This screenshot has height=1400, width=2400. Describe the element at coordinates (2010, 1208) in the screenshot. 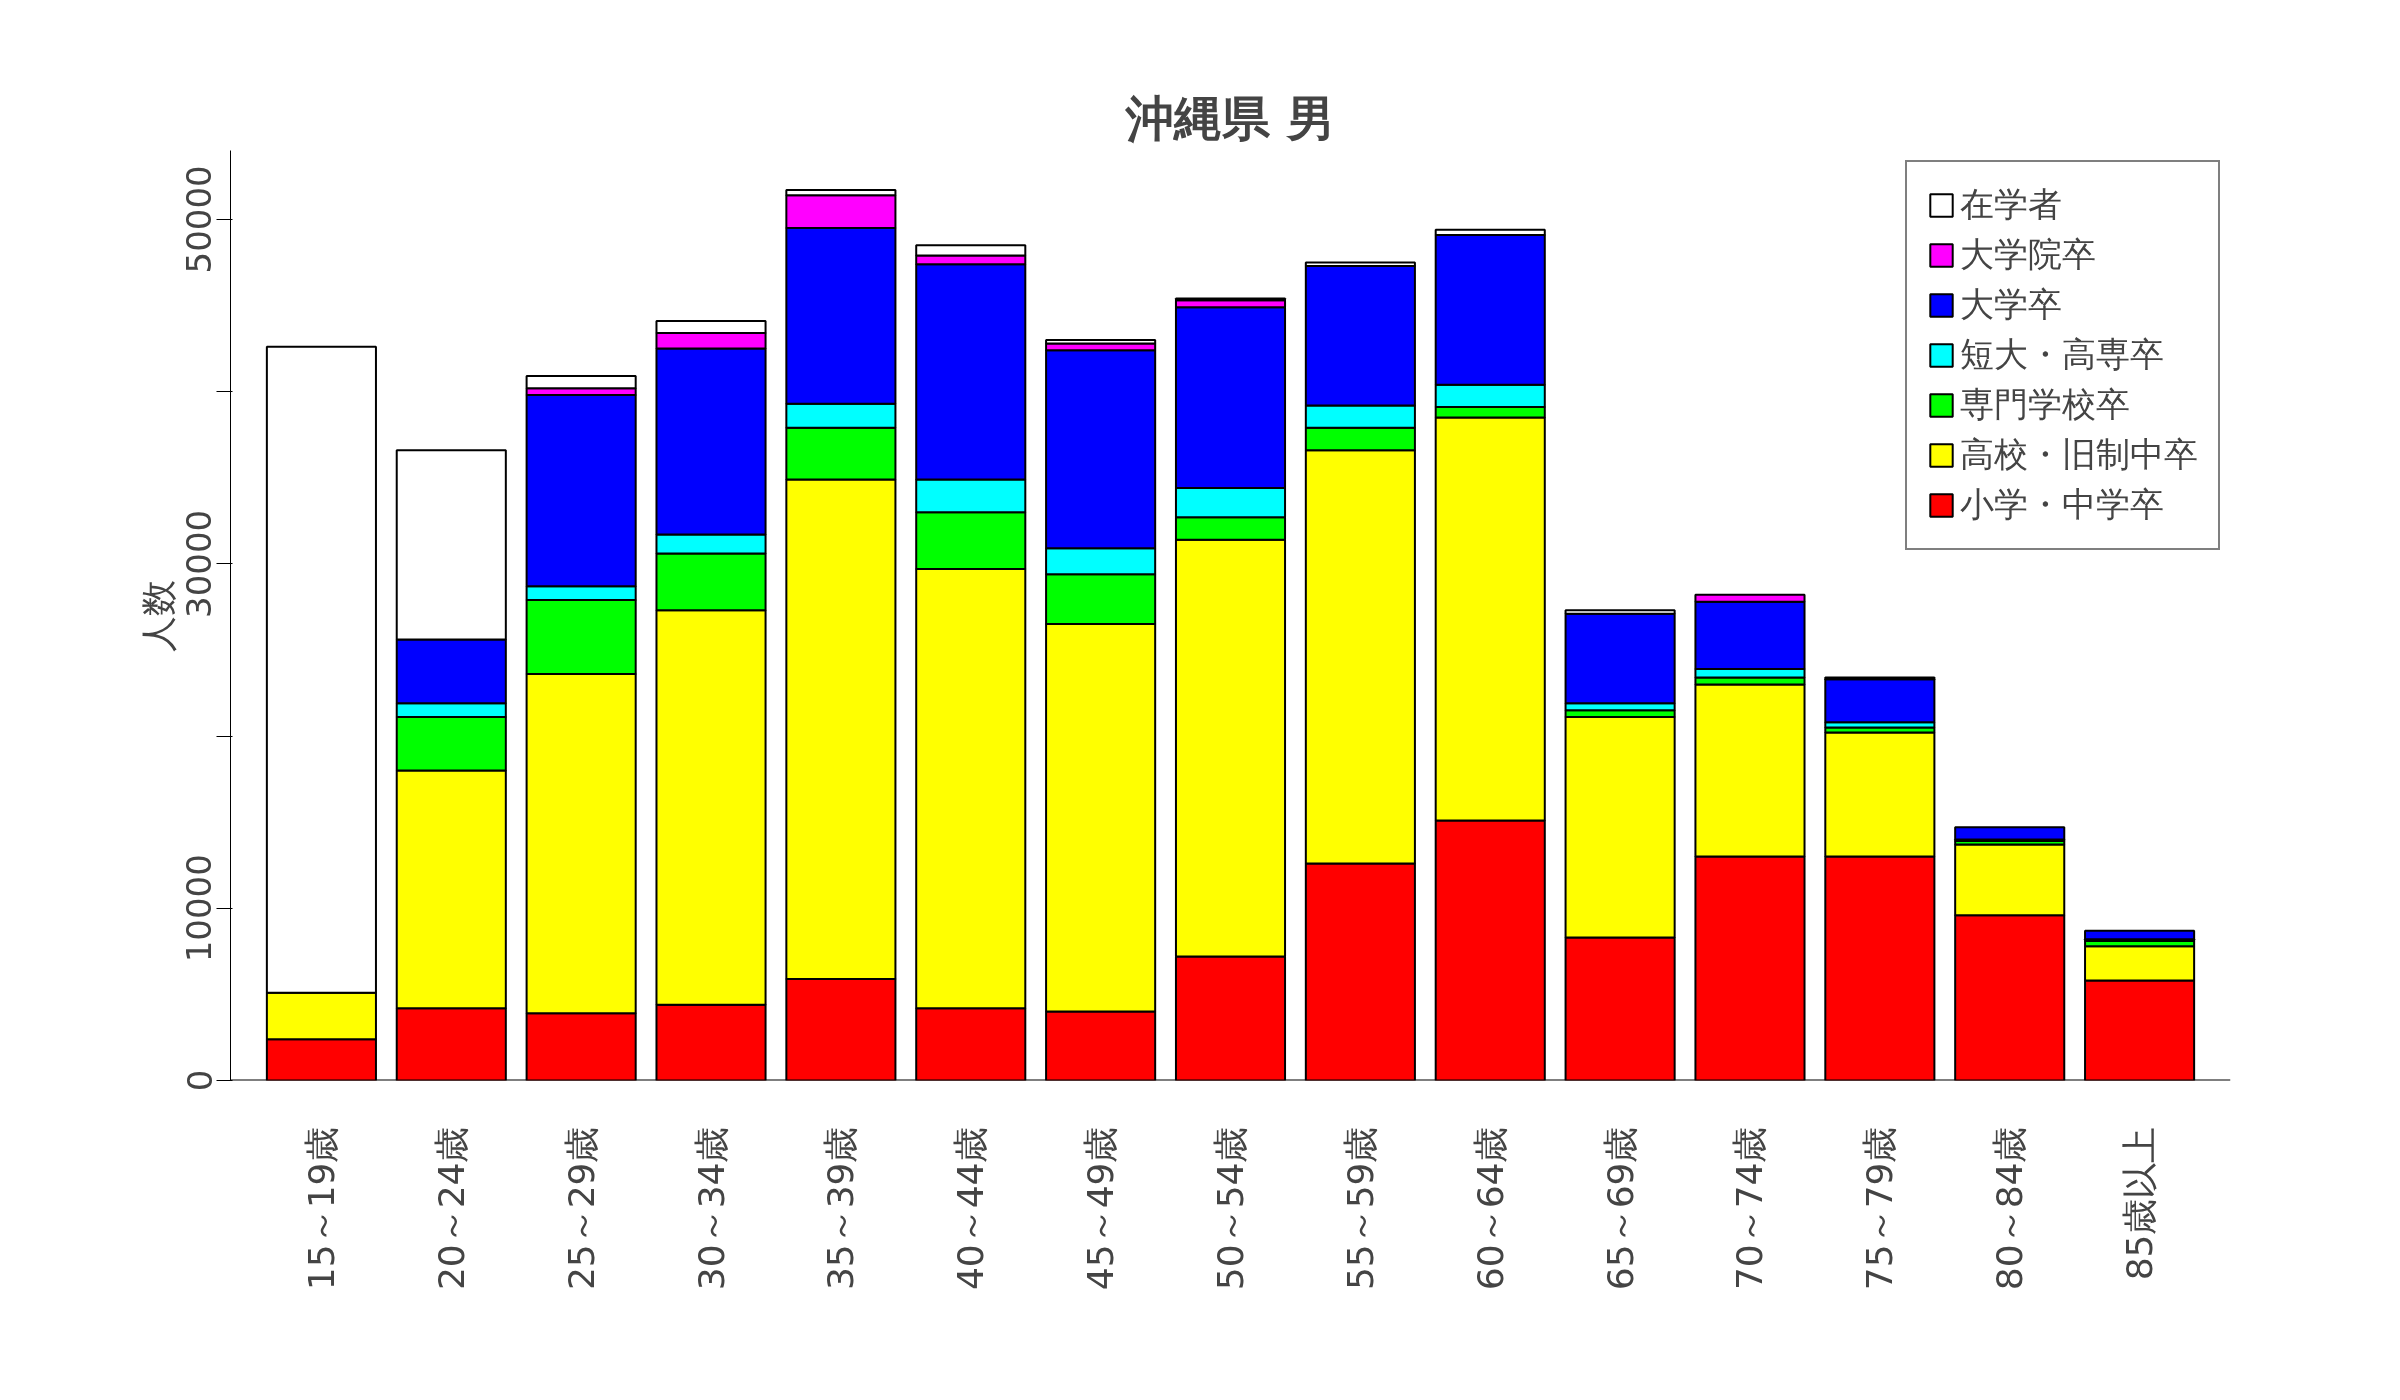

I see `x-tick-label: 80～84歳` at that location.